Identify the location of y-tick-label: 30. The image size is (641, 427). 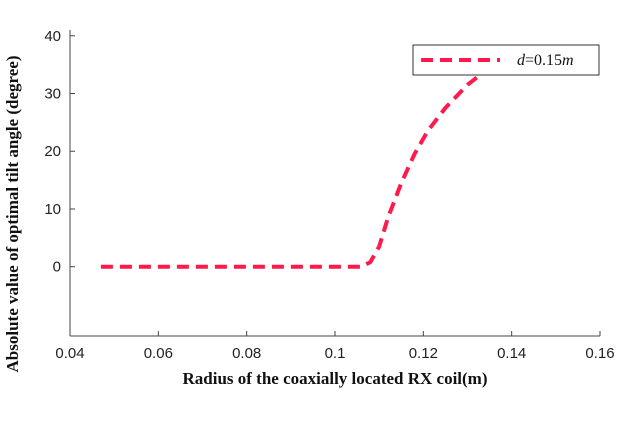
(52, 94).